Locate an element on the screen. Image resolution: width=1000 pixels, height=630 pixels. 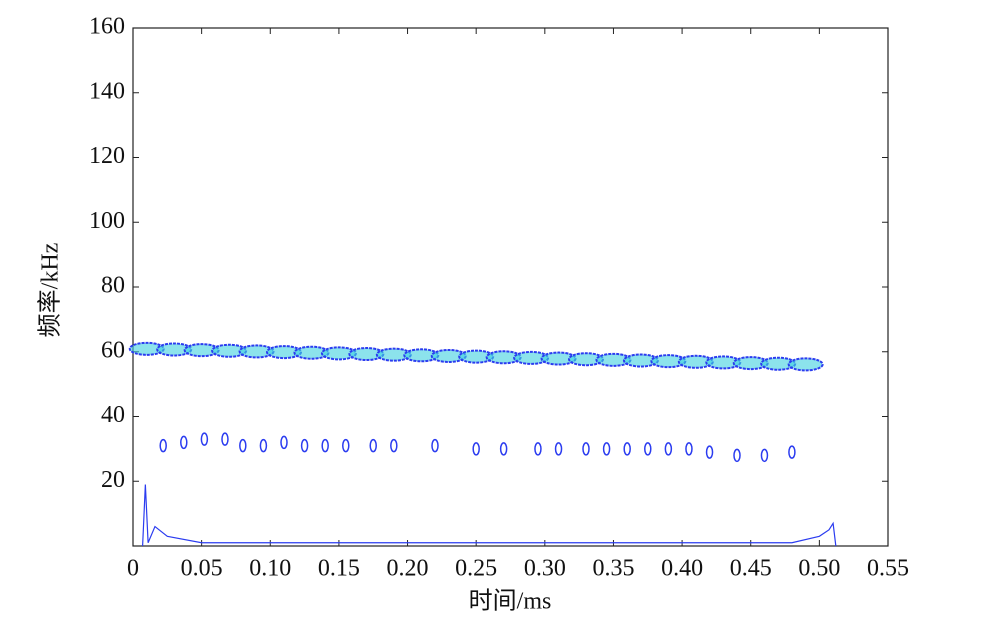
x-tick-label: 0.40 is located at coordinates (682, 569).